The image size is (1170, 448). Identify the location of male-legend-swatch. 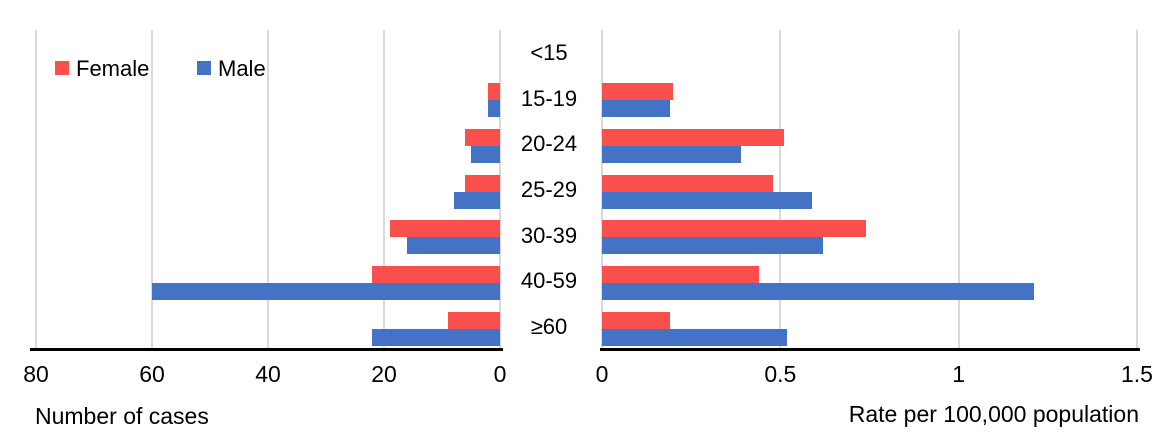
(204, 68).